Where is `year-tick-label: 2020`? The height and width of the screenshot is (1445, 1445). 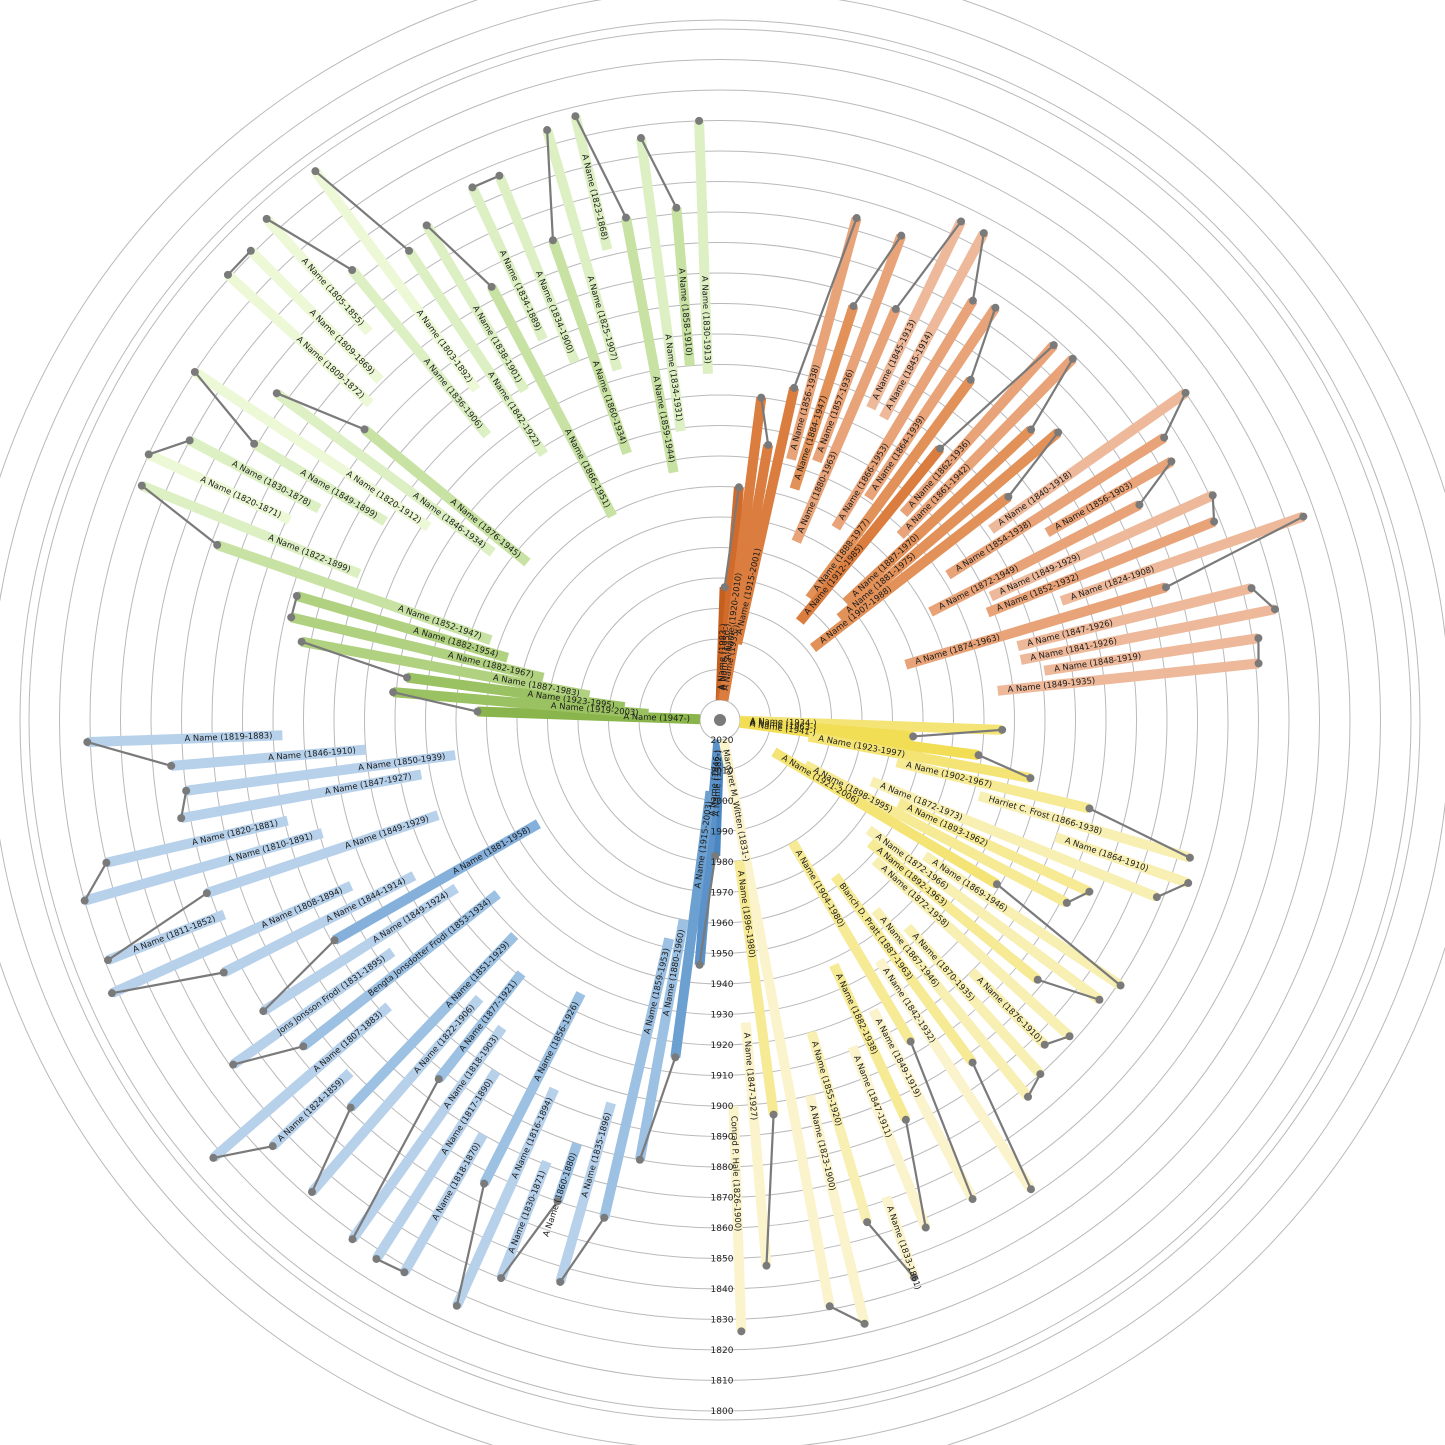
year-tick-label: 2020 is located at coordinates (722, 741).